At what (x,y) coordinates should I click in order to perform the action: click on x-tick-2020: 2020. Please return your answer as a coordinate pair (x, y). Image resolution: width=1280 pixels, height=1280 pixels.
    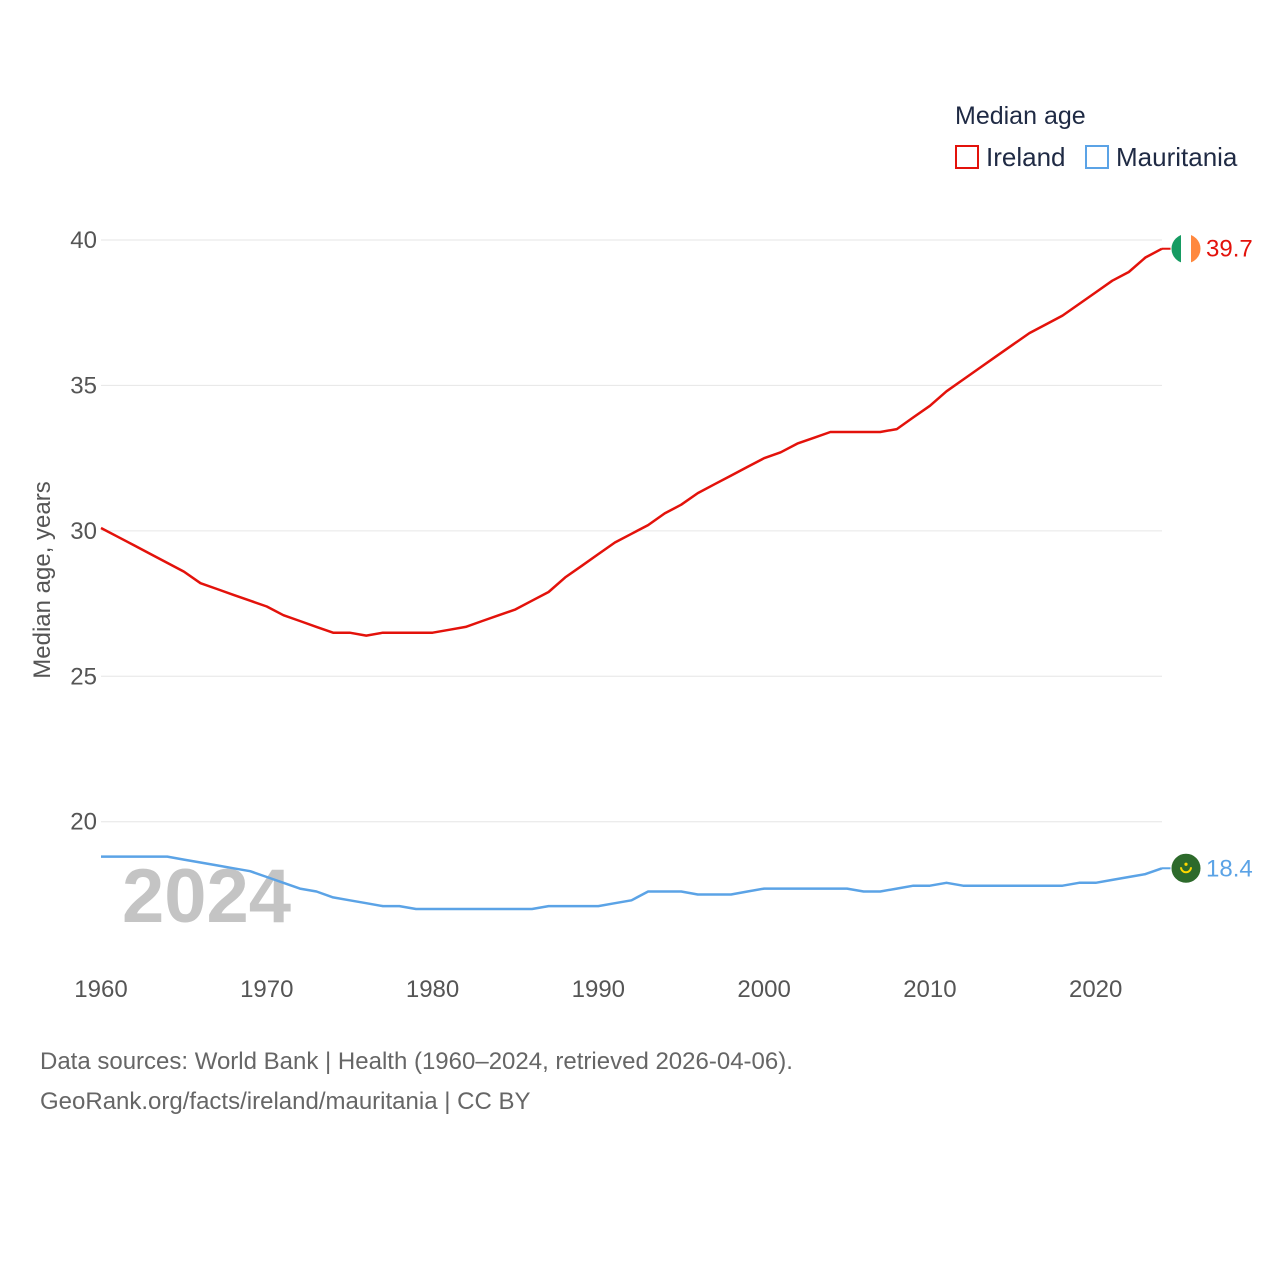
    Looking at the image, I should click on (1095, 989).